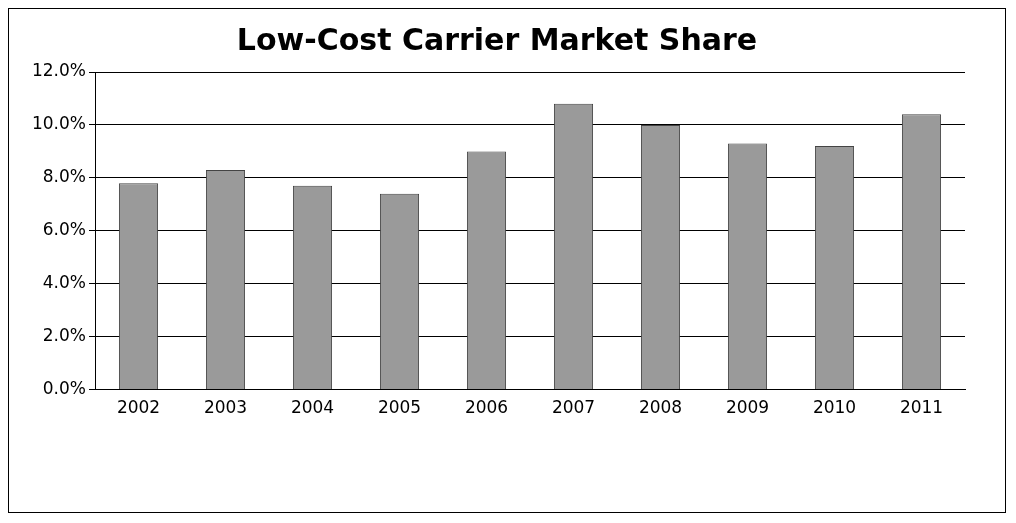 This screenshot has height=523, width=1016. I want to click on chart-title: Low-Cost Carrier Market Share, so click(497, 39).